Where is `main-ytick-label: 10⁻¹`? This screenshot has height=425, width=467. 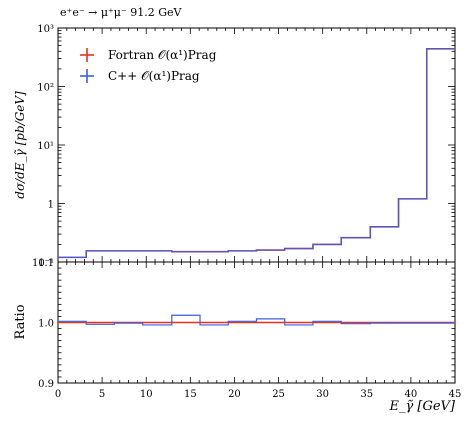
main-ytick-label: 10⁻¹ is located at coordinates (43, 263).